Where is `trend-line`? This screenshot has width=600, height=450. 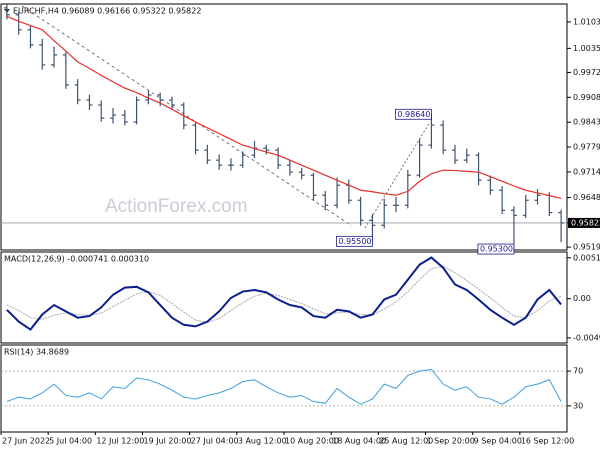 trend-line is located at coordinates (397, 175).